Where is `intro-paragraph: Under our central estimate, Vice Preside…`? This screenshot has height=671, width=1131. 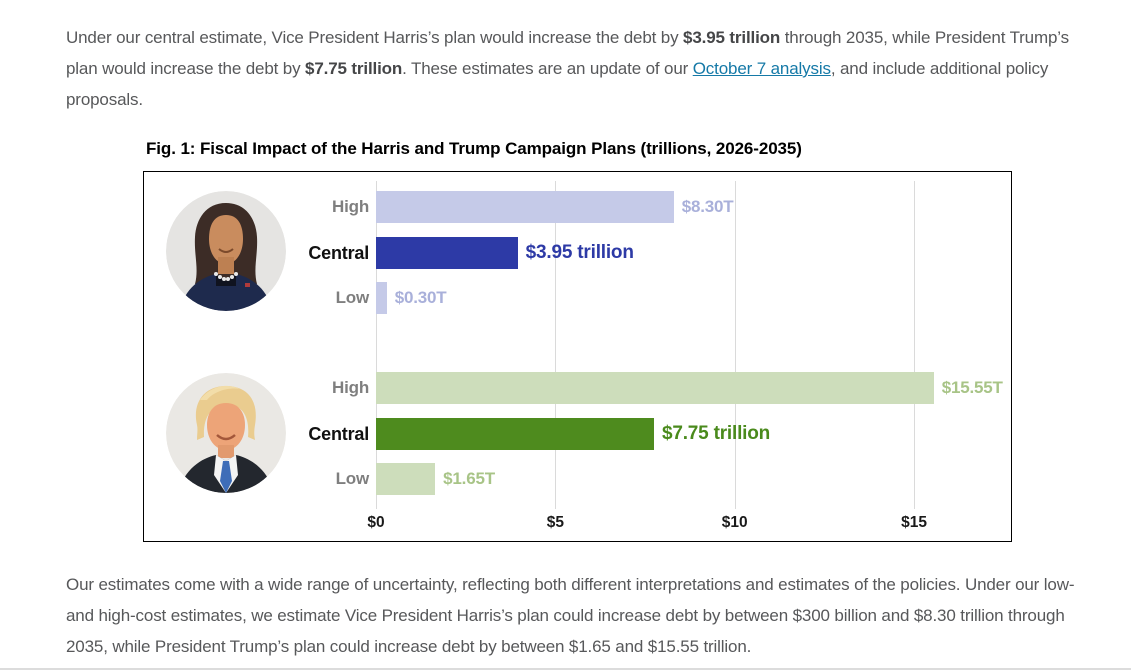
intro-paragraph: Under our central estimate, Vice Preside… is located at coordinates (579, 68).